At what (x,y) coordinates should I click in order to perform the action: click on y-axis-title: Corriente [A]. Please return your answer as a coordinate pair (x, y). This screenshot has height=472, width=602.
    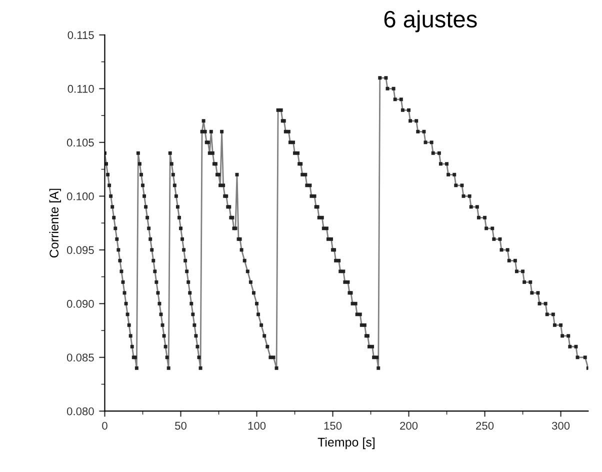
    Looking at the image, I should click on (55, 223).